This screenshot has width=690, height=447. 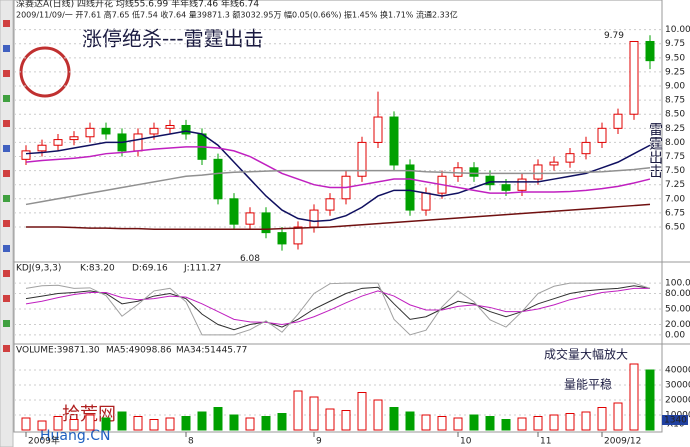 I want to click on y-tick-label: 6.75, so click(x=675, y=213).